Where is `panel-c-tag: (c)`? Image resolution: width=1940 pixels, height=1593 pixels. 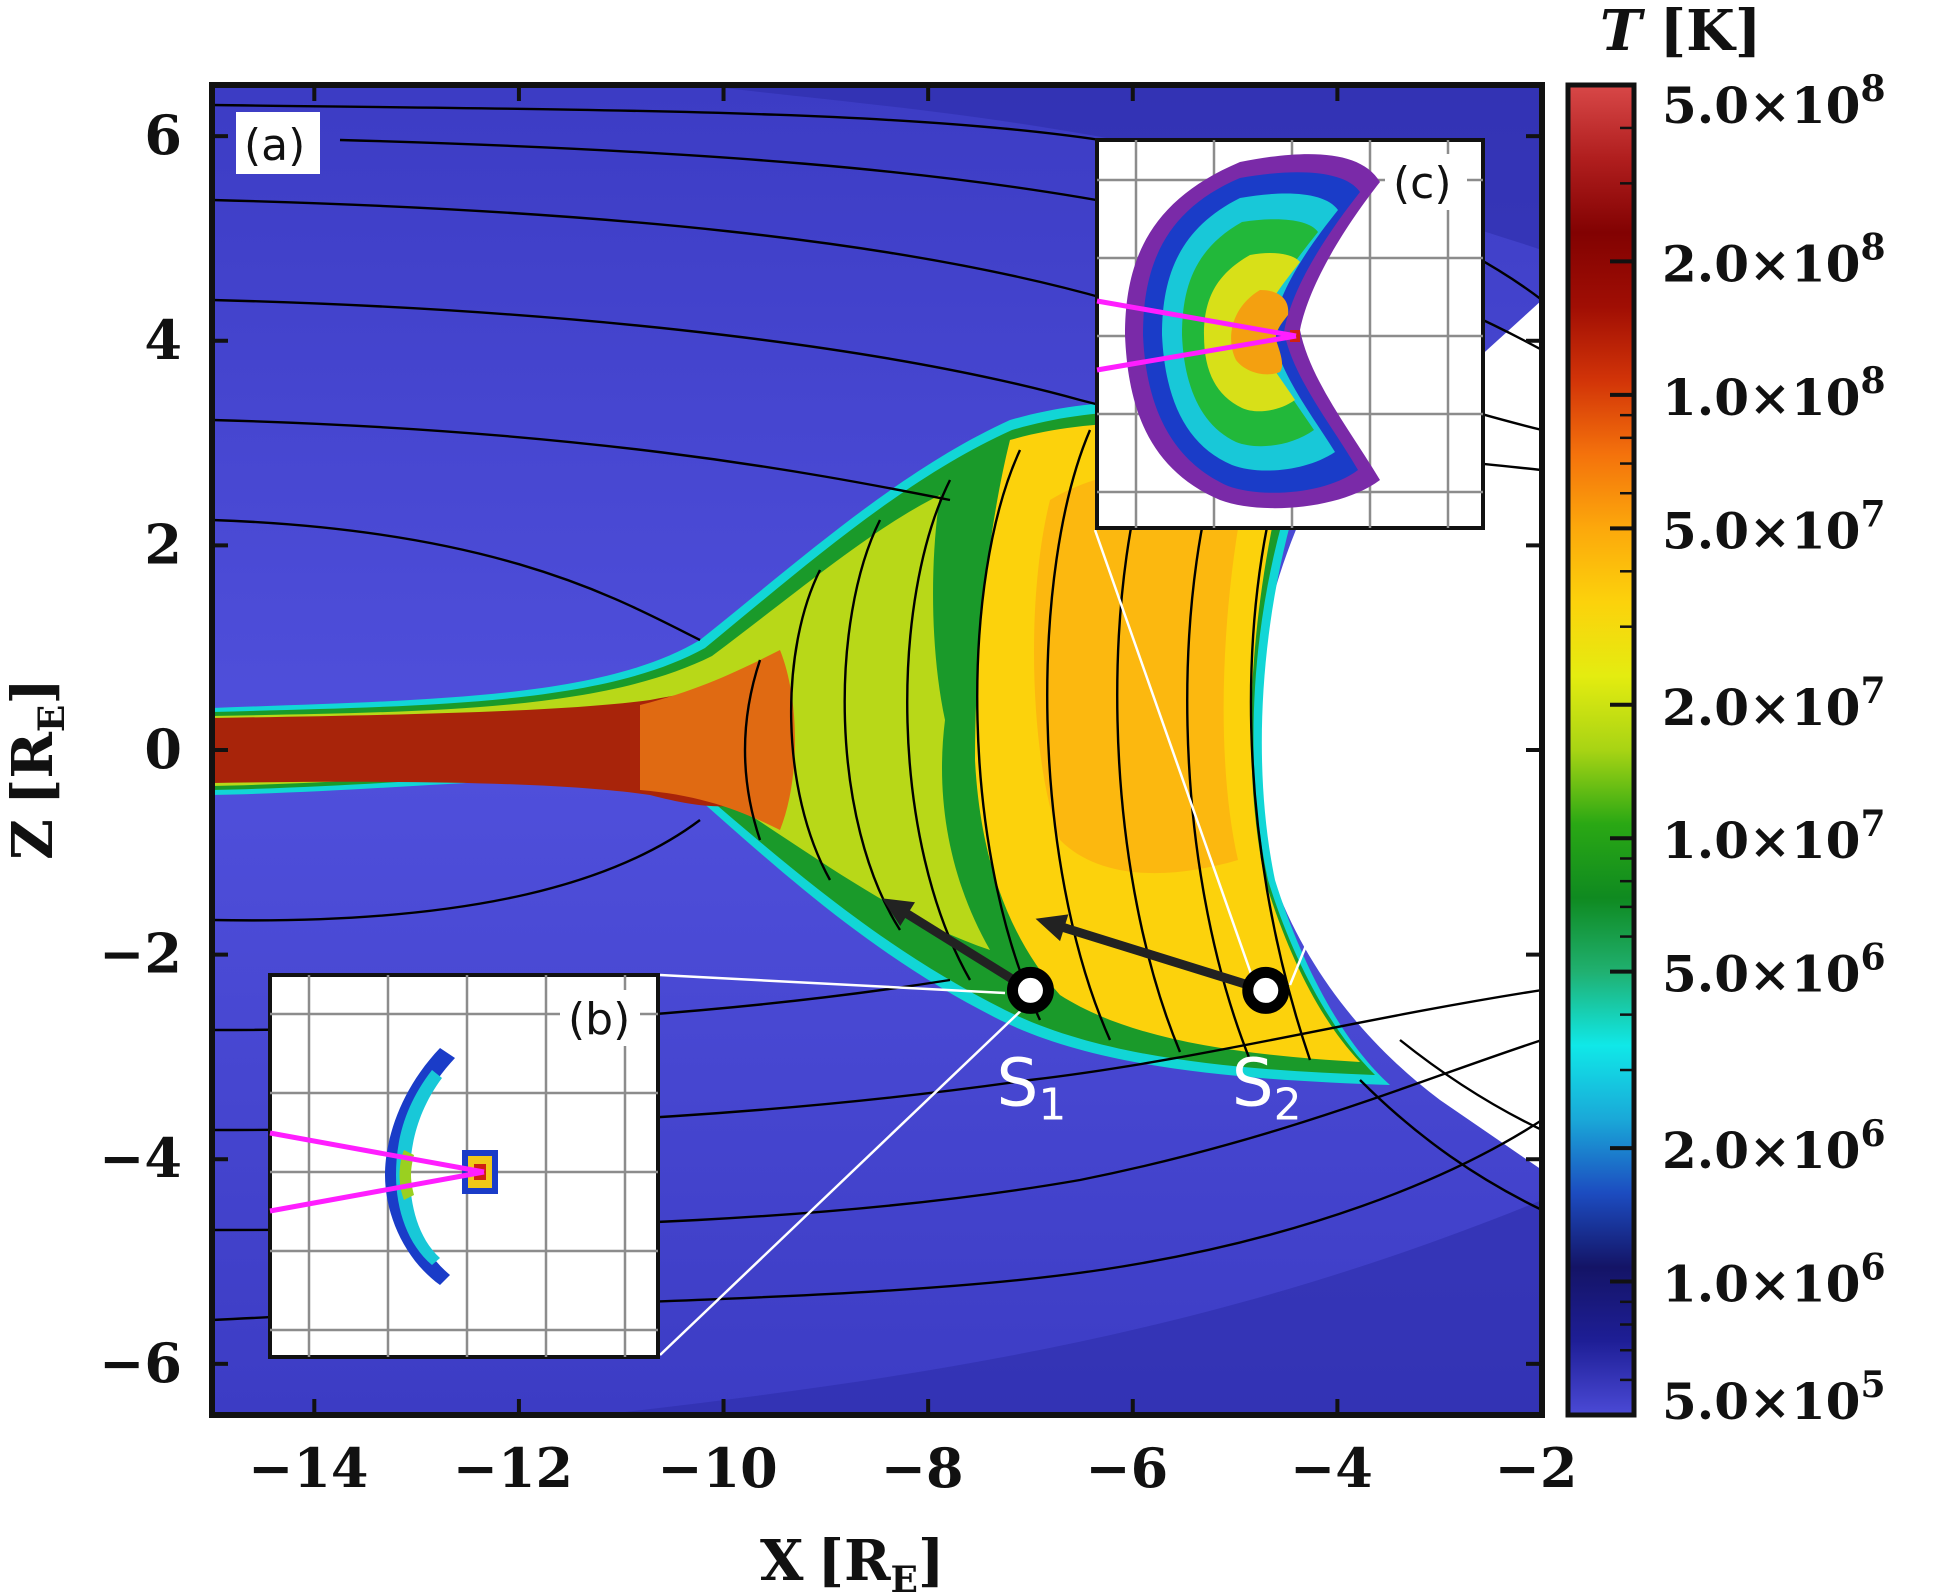
panel-c-tag: (c) is located at coordinates (1422, 183).